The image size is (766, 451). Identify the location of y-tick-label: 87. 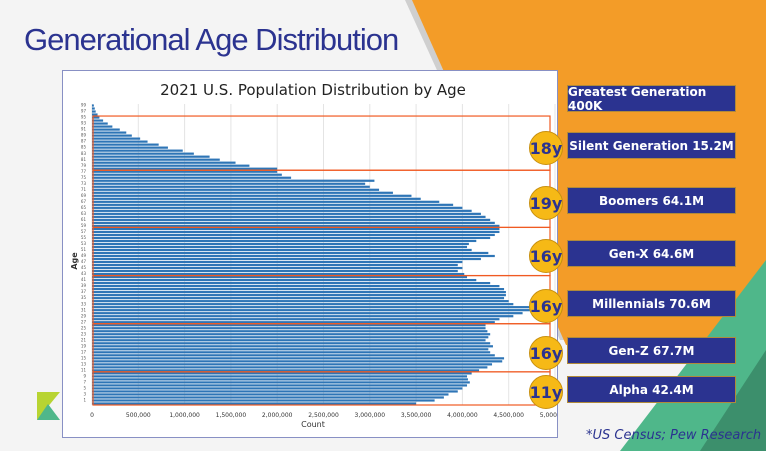
(84, 141).